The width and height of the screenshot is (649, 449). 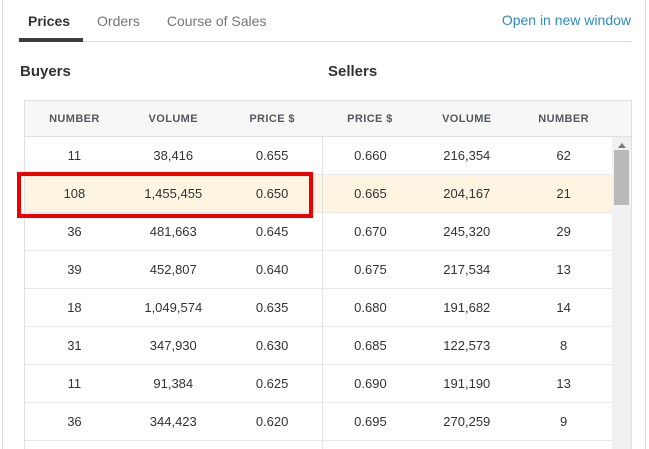 What do you see at coordinates (173, 193) in the screenshot?
I see `buyer-volume-cell: 1,455,455` at bounding box center [173, 193].